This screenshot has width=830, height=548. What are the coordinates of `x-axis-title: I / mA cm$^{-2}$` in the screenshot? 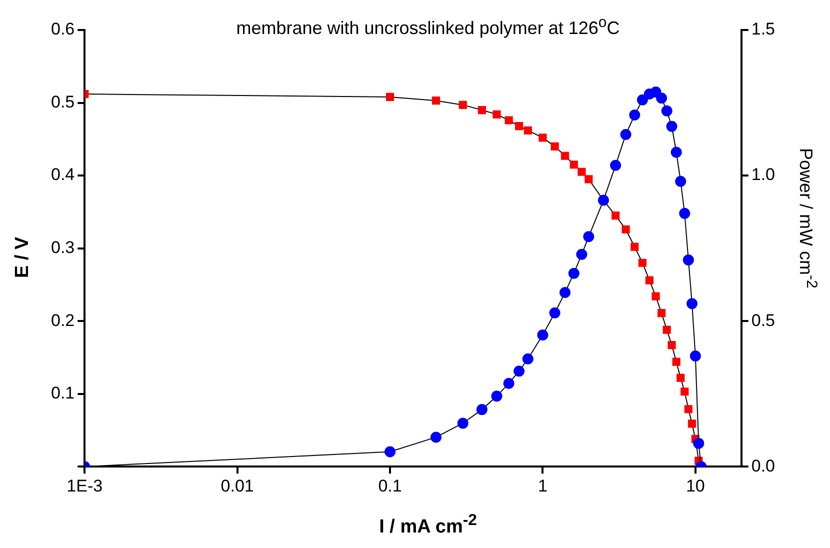 It's located at (428, 525).